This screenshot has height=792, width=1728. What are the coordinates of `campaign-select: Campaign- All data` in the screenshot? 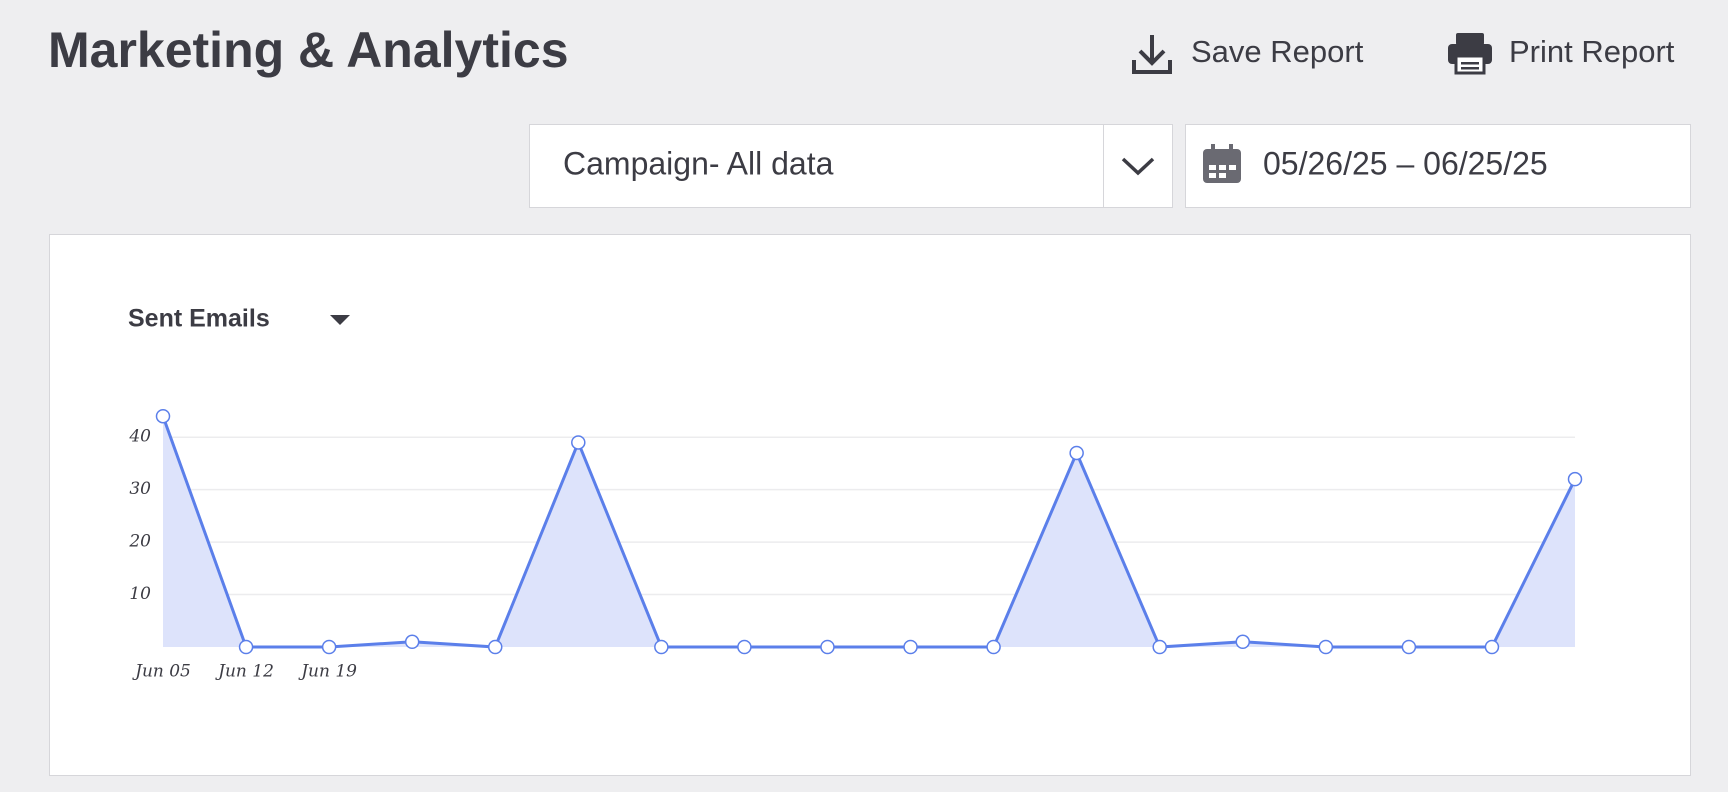 It's located at (851, 166).